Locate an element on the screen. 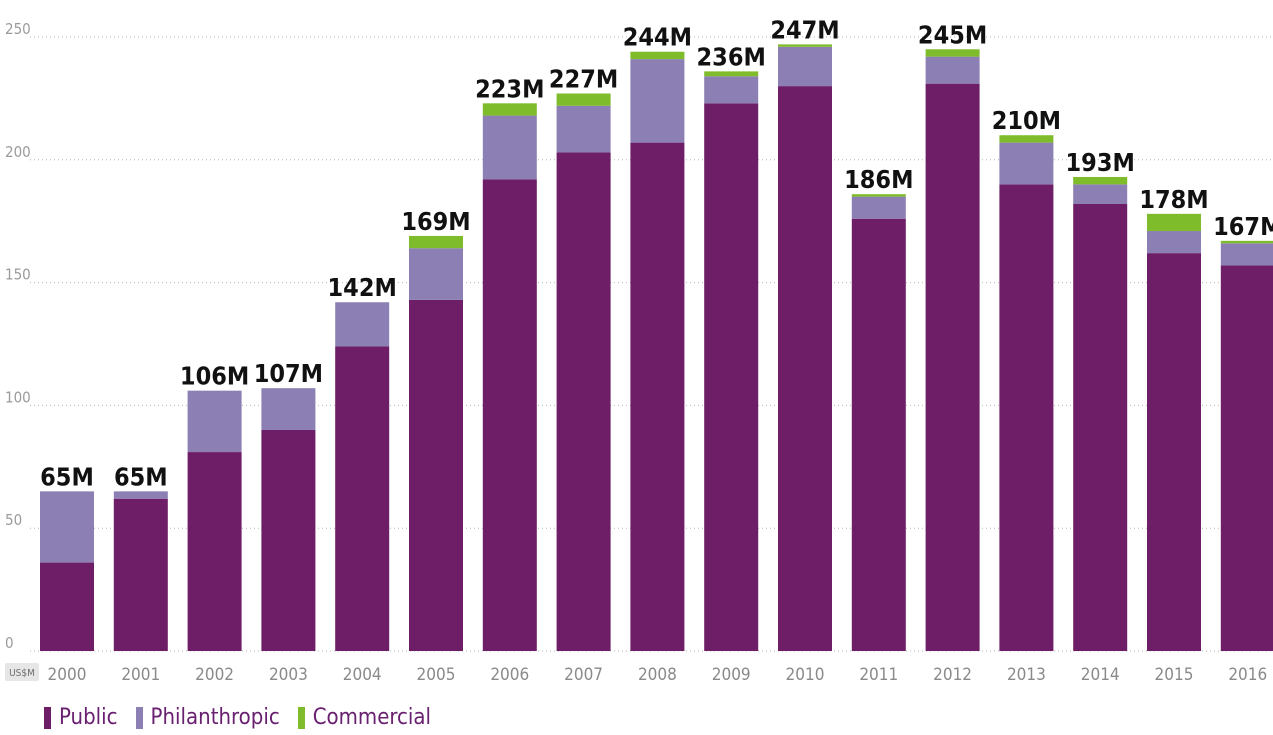  legend-item-commercial: Commercial is located at coordinates (364, 717).